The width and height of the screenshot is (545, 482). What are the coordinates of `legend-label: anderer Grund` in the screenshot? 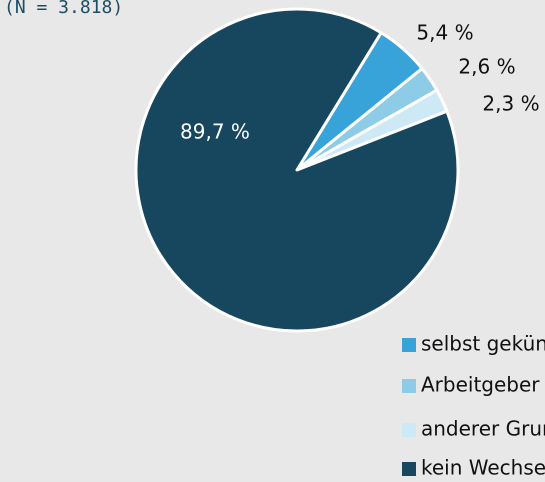 It's located at (483, 429).